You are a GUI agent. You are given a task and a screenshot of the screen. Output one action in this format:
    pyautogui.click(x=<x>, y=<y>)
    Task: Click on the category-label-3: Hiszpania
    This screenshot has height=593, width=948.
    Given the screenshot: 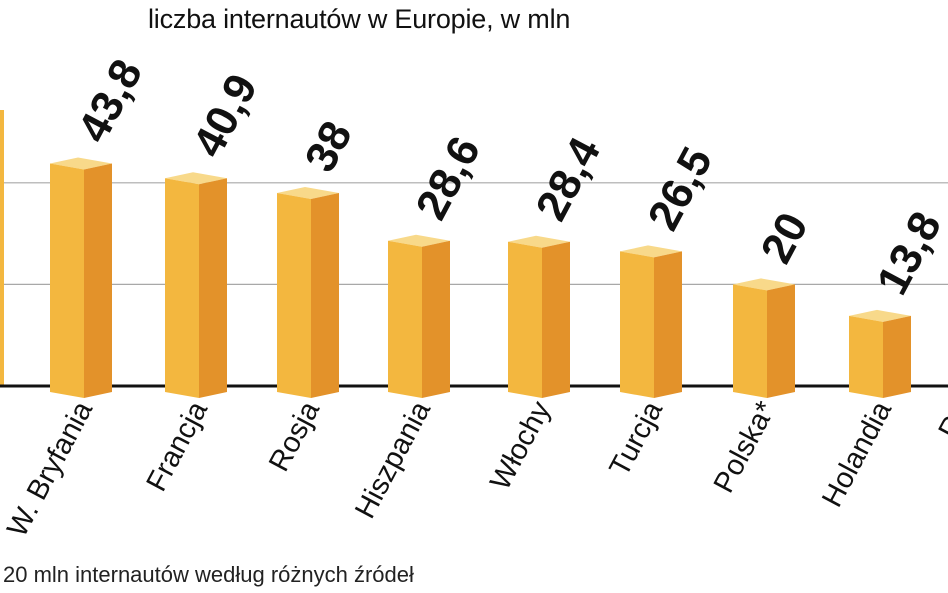 What is the action you would take?
    pyautogui.click(x=393, y=459)
    